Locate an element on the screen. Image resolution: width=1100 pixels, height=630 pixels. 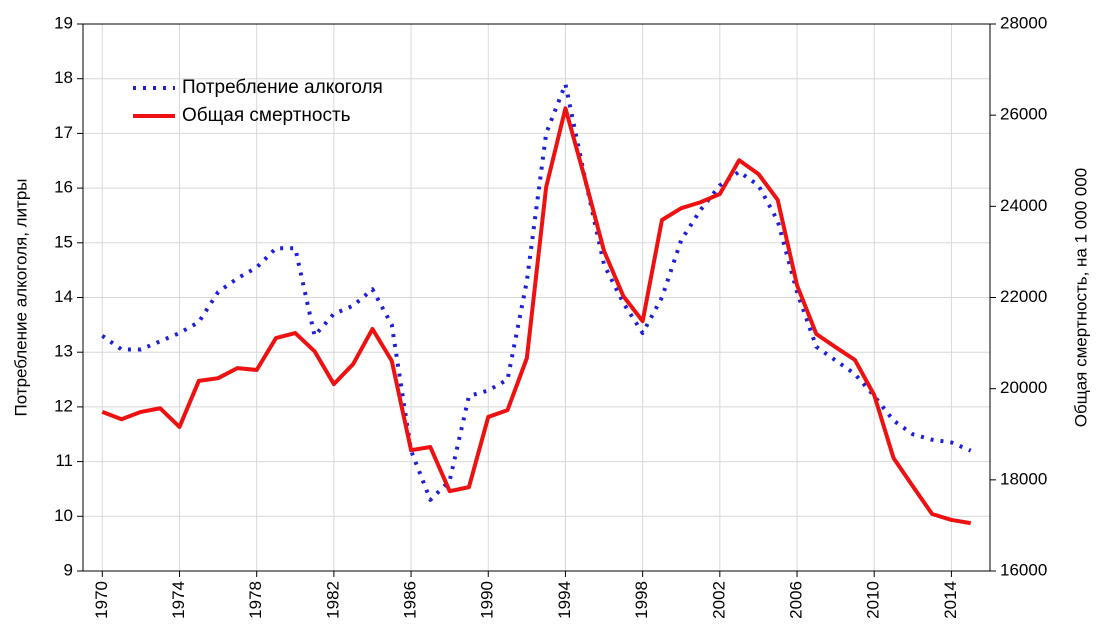
y2-tick-label: 22000 is located at coordinates (1023, 296).